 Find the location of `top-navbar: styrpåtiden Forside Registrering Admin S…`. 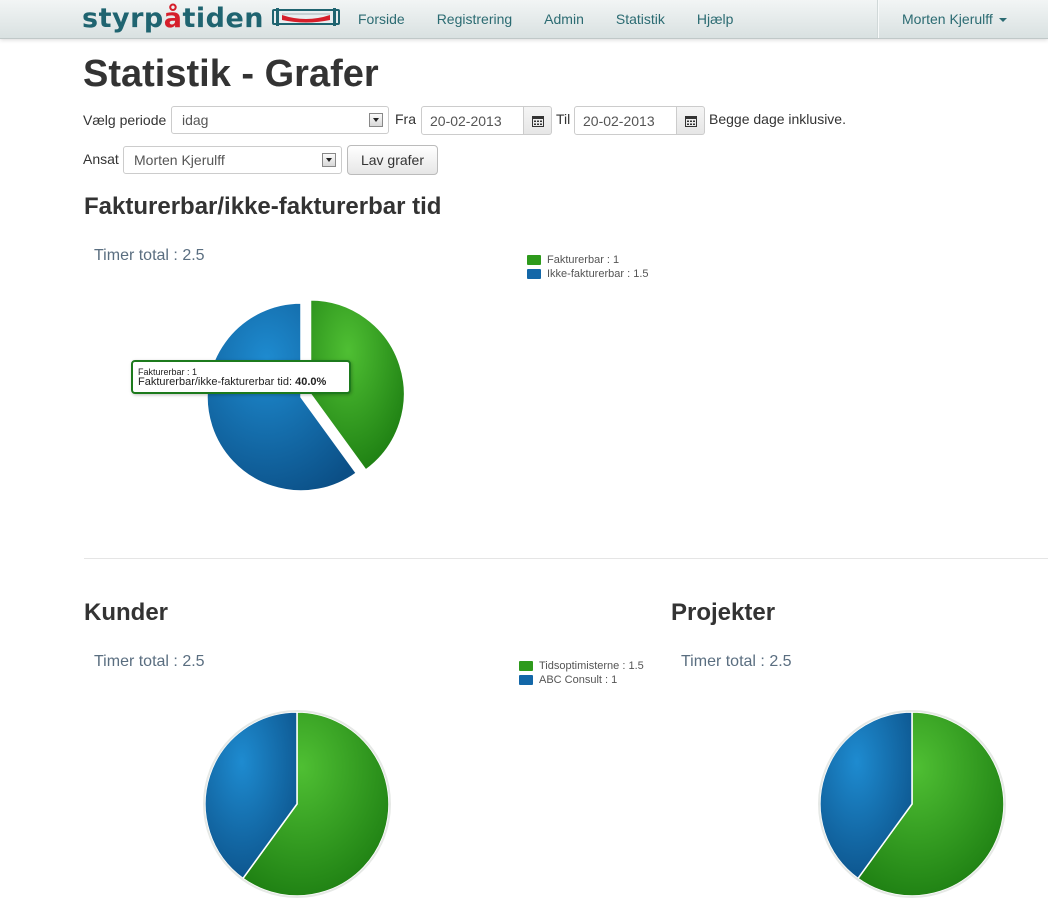

top-navbar: styrpåtiden Forside Registrering Admin S… is located at coordinates (524, 19).